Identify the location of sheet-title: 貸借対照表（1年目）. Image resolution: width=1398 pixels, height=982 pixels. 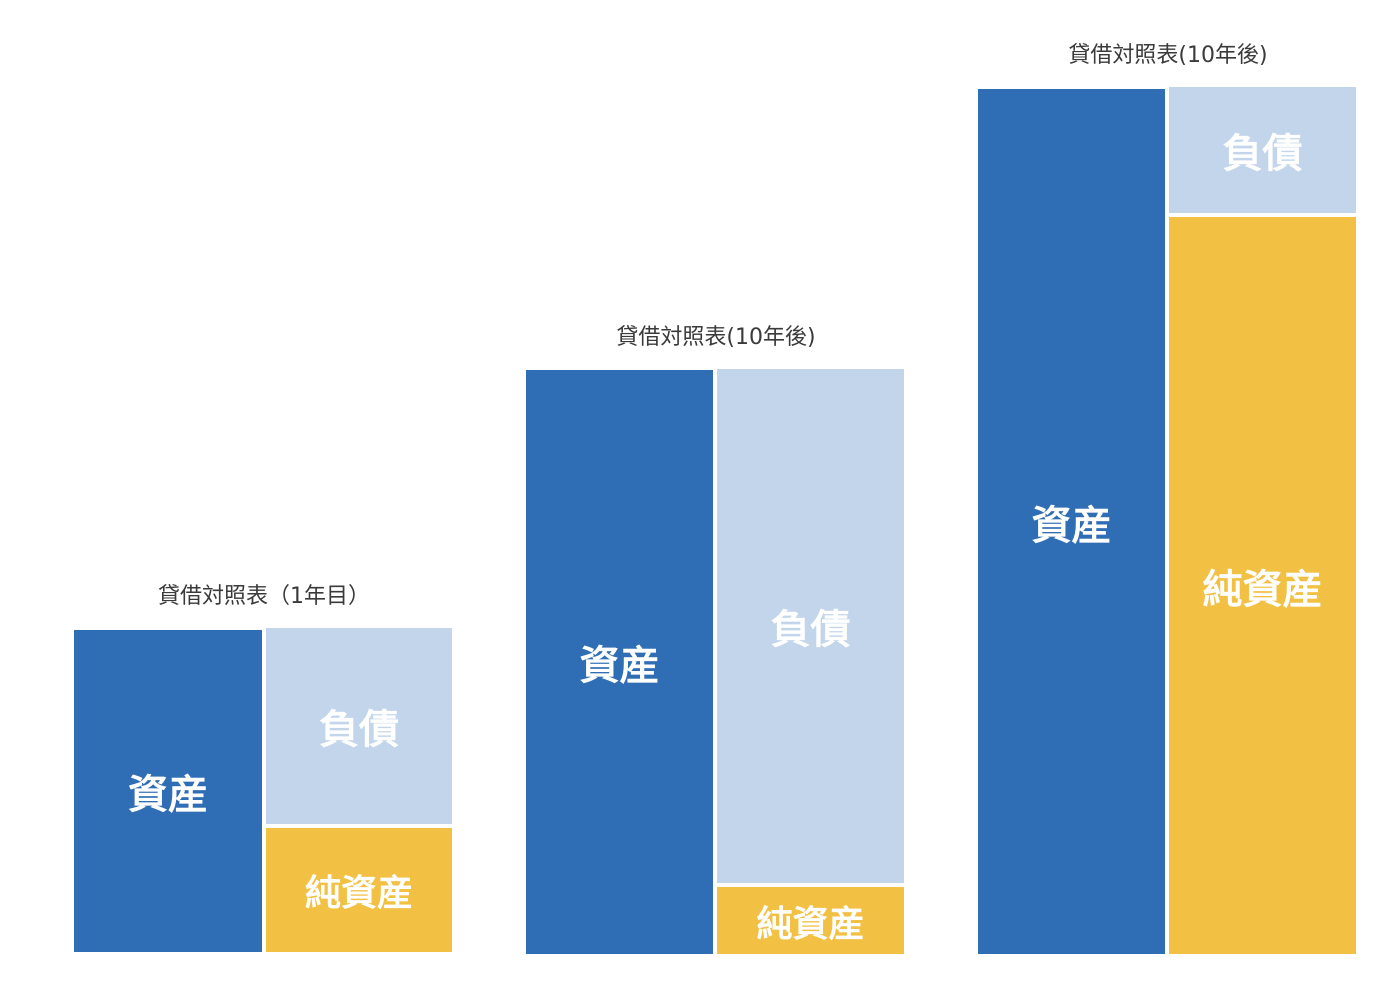
(264, 596).